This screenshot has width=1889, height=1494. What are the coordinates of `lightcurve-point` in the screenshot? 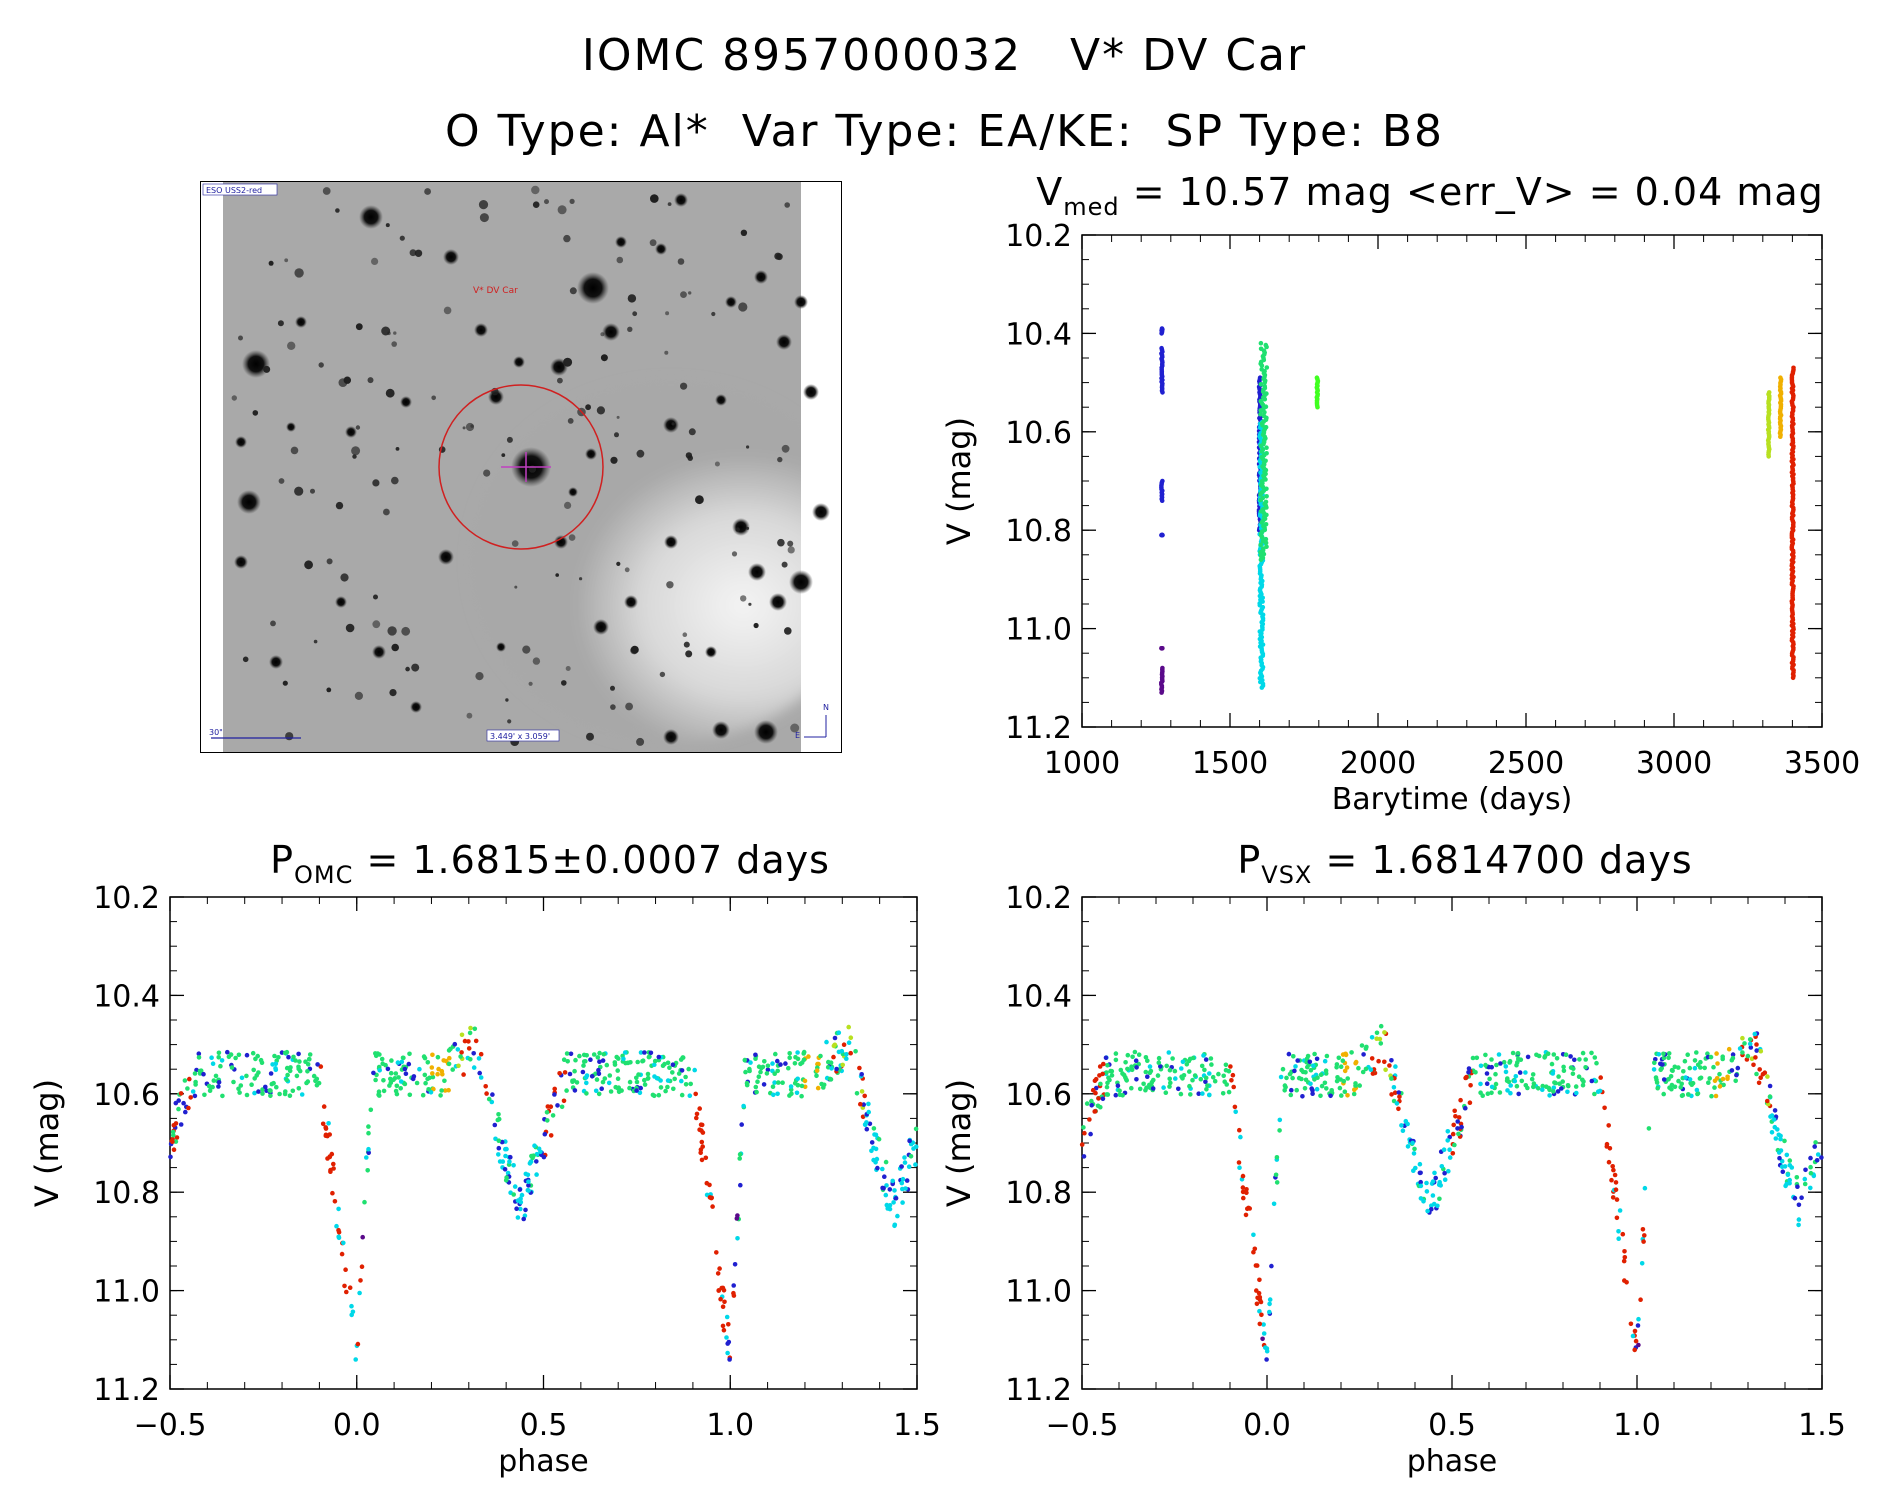 It's located at (1161, 333).